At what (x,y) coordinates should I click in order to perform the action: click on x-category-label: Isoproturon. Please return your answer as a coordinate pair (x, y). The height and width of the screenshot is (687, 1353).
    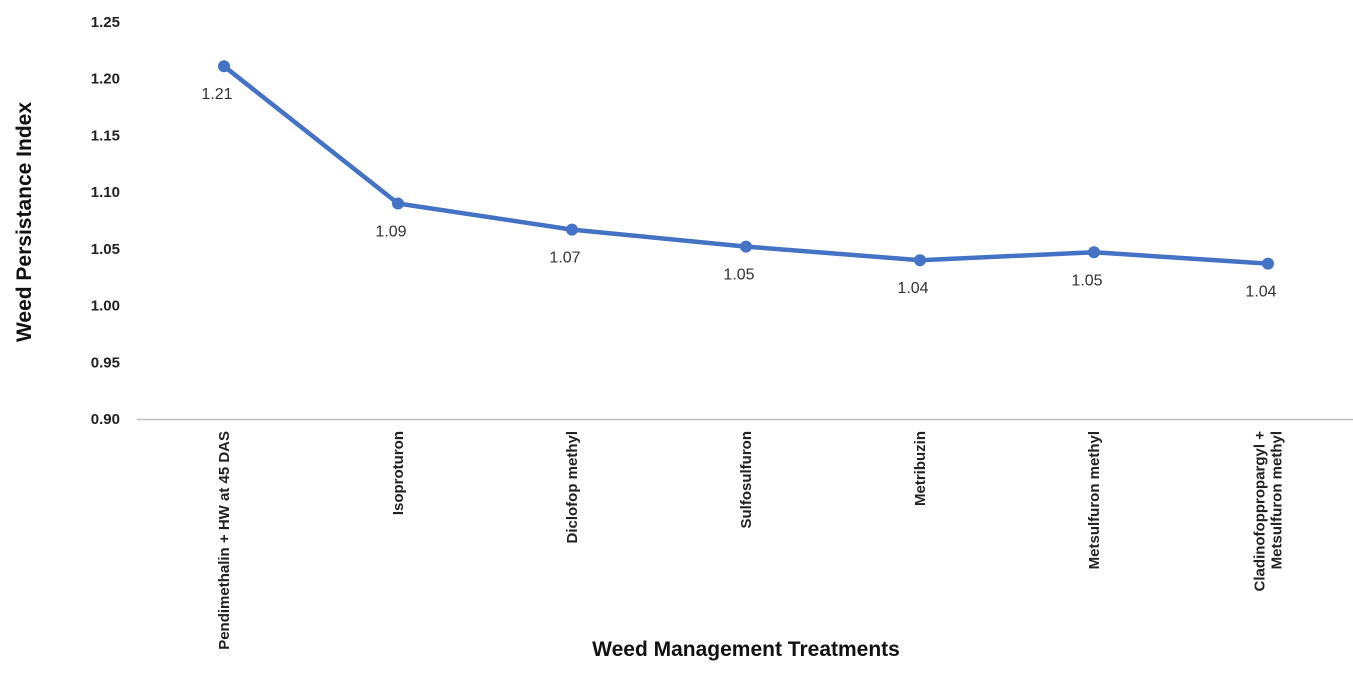
    Looking at the image, I should click on (398, 473).